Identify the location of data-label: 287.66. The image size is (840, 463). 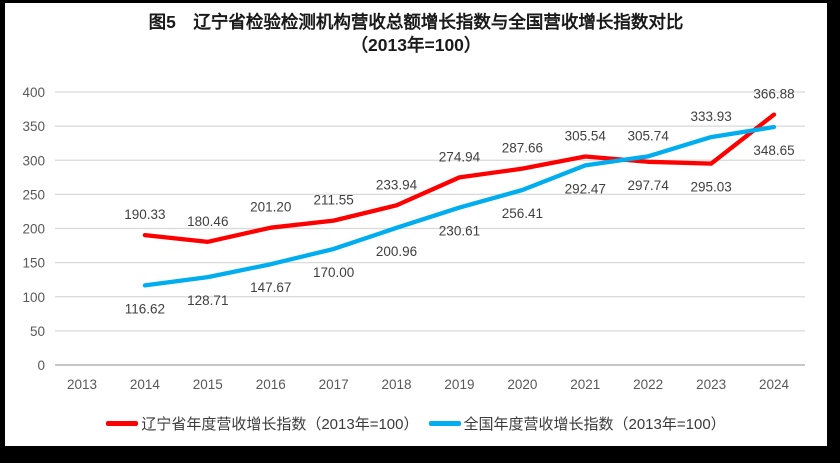
(522, 148).